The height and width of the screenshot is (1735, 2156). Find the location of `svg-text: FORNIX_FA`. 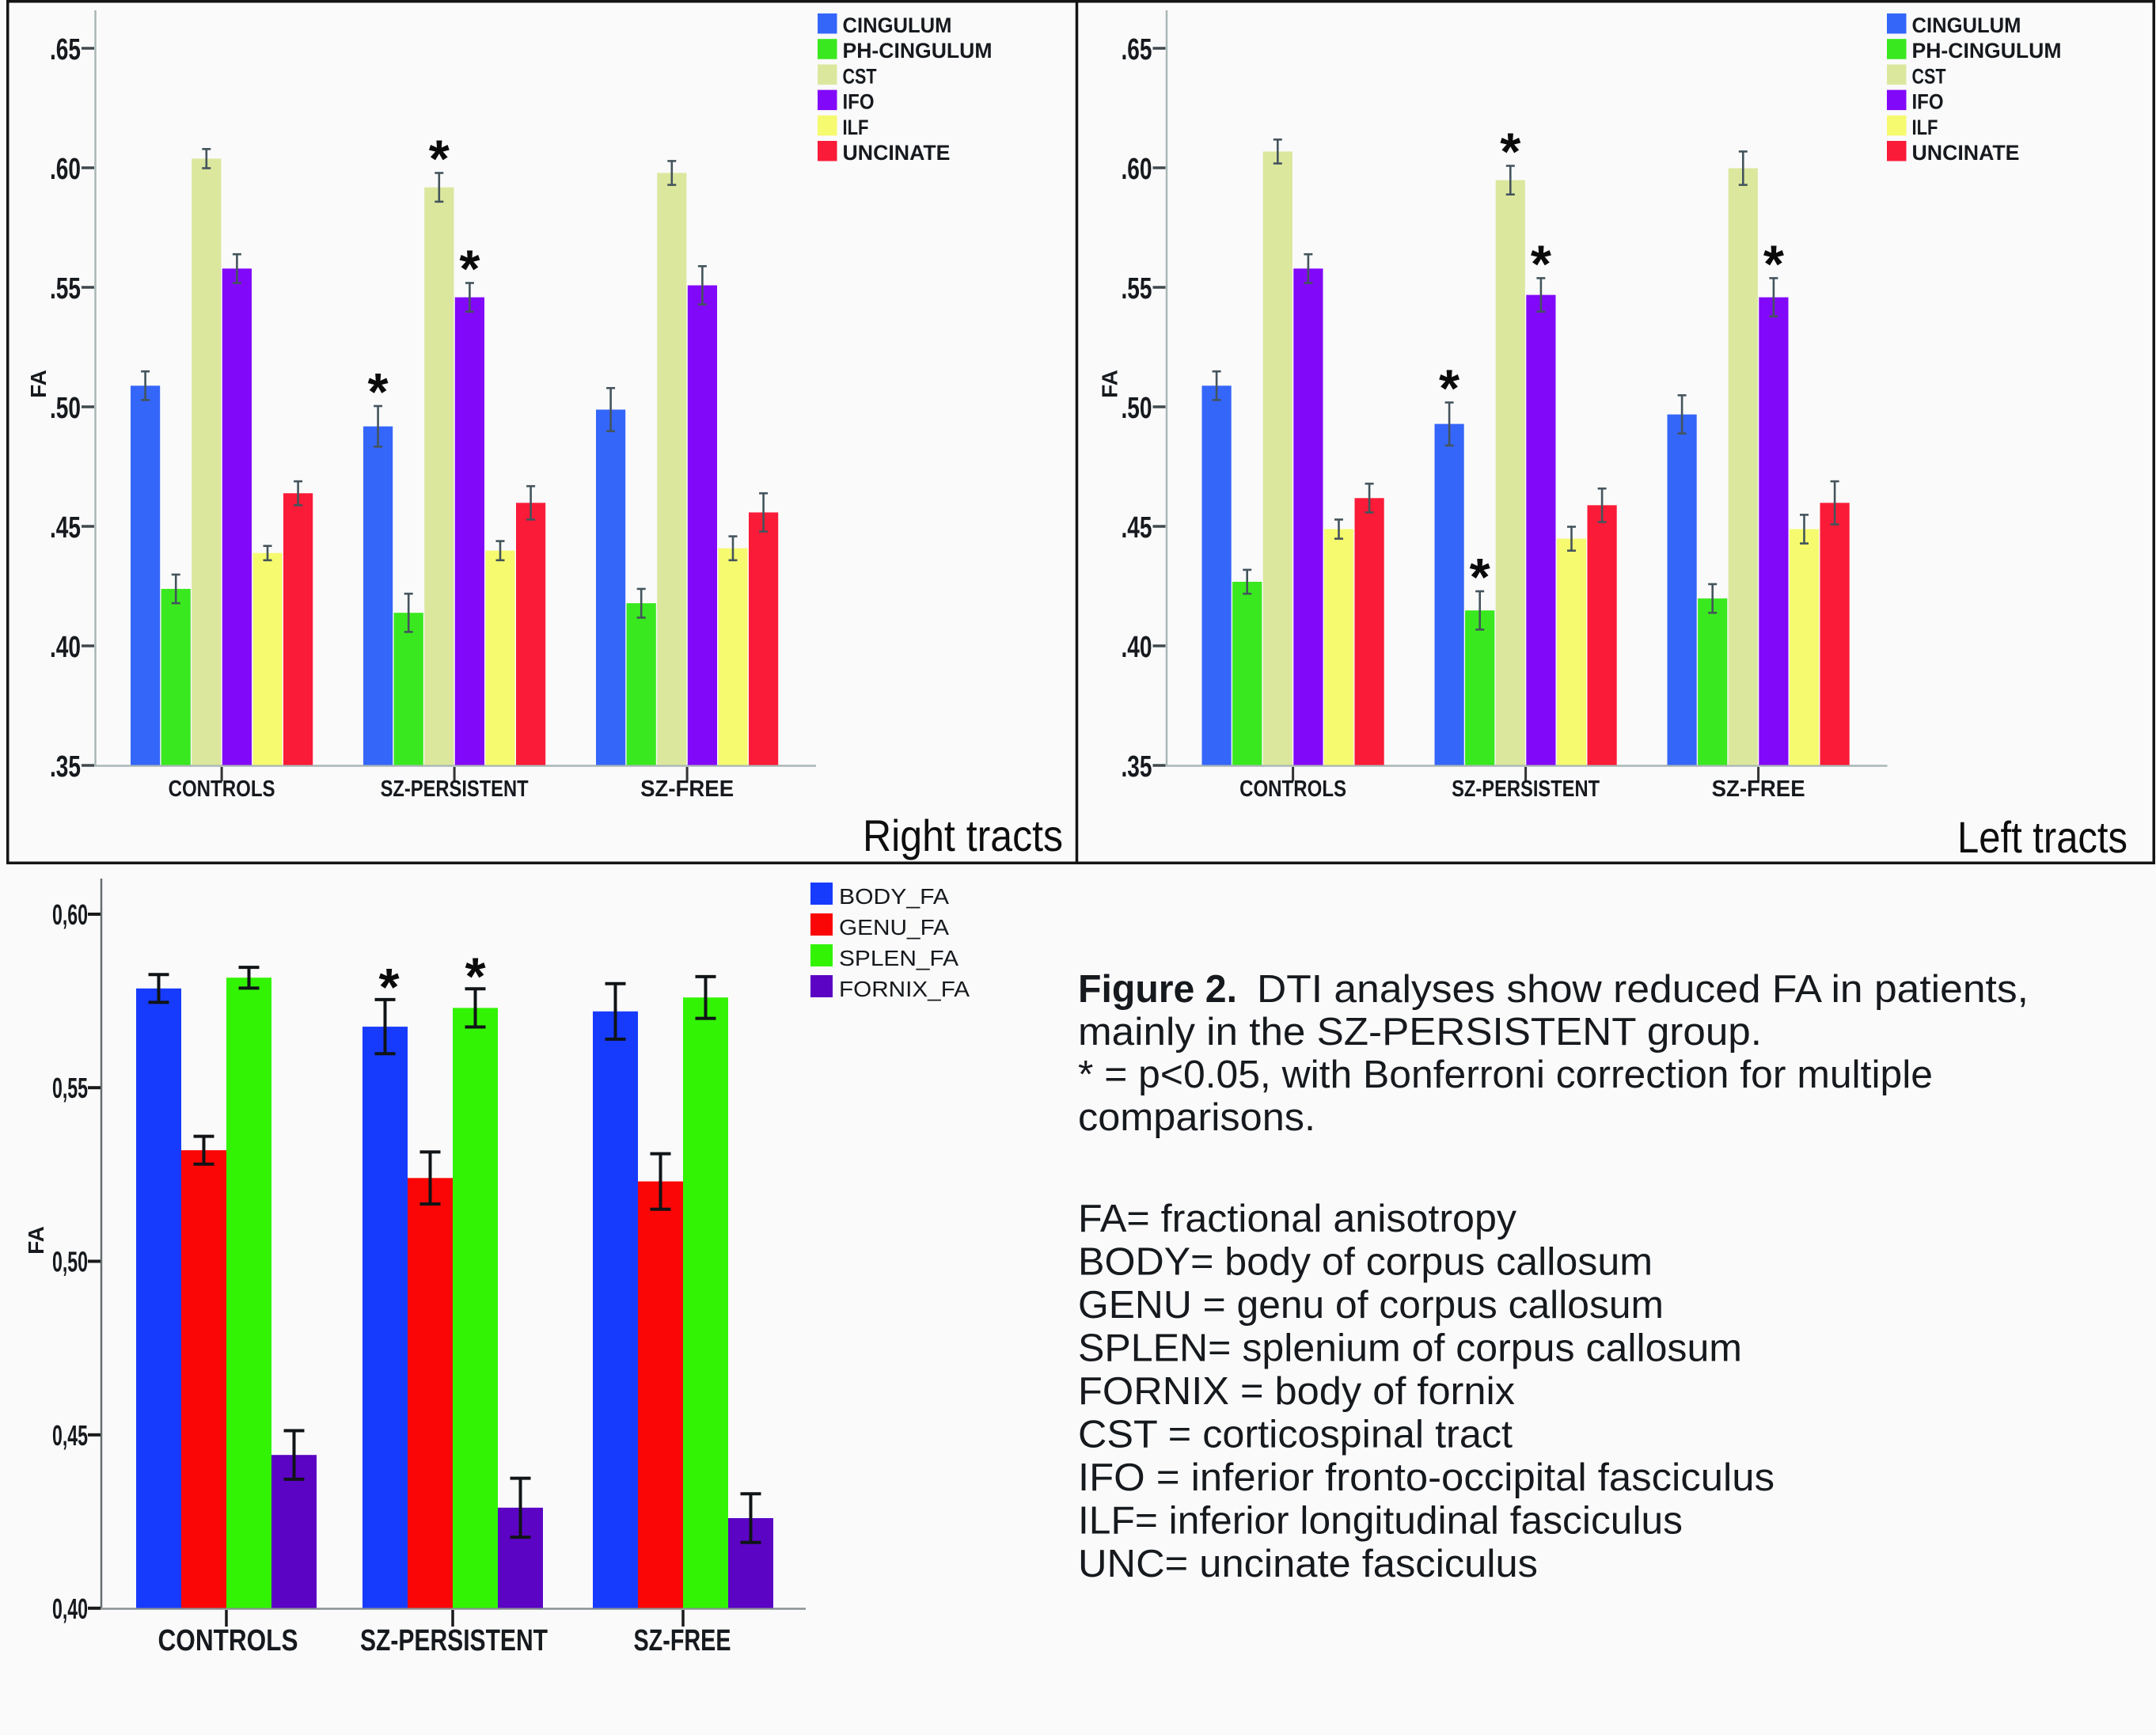

svg-text: FORNIX_FA is located at coordinates (904, 989).